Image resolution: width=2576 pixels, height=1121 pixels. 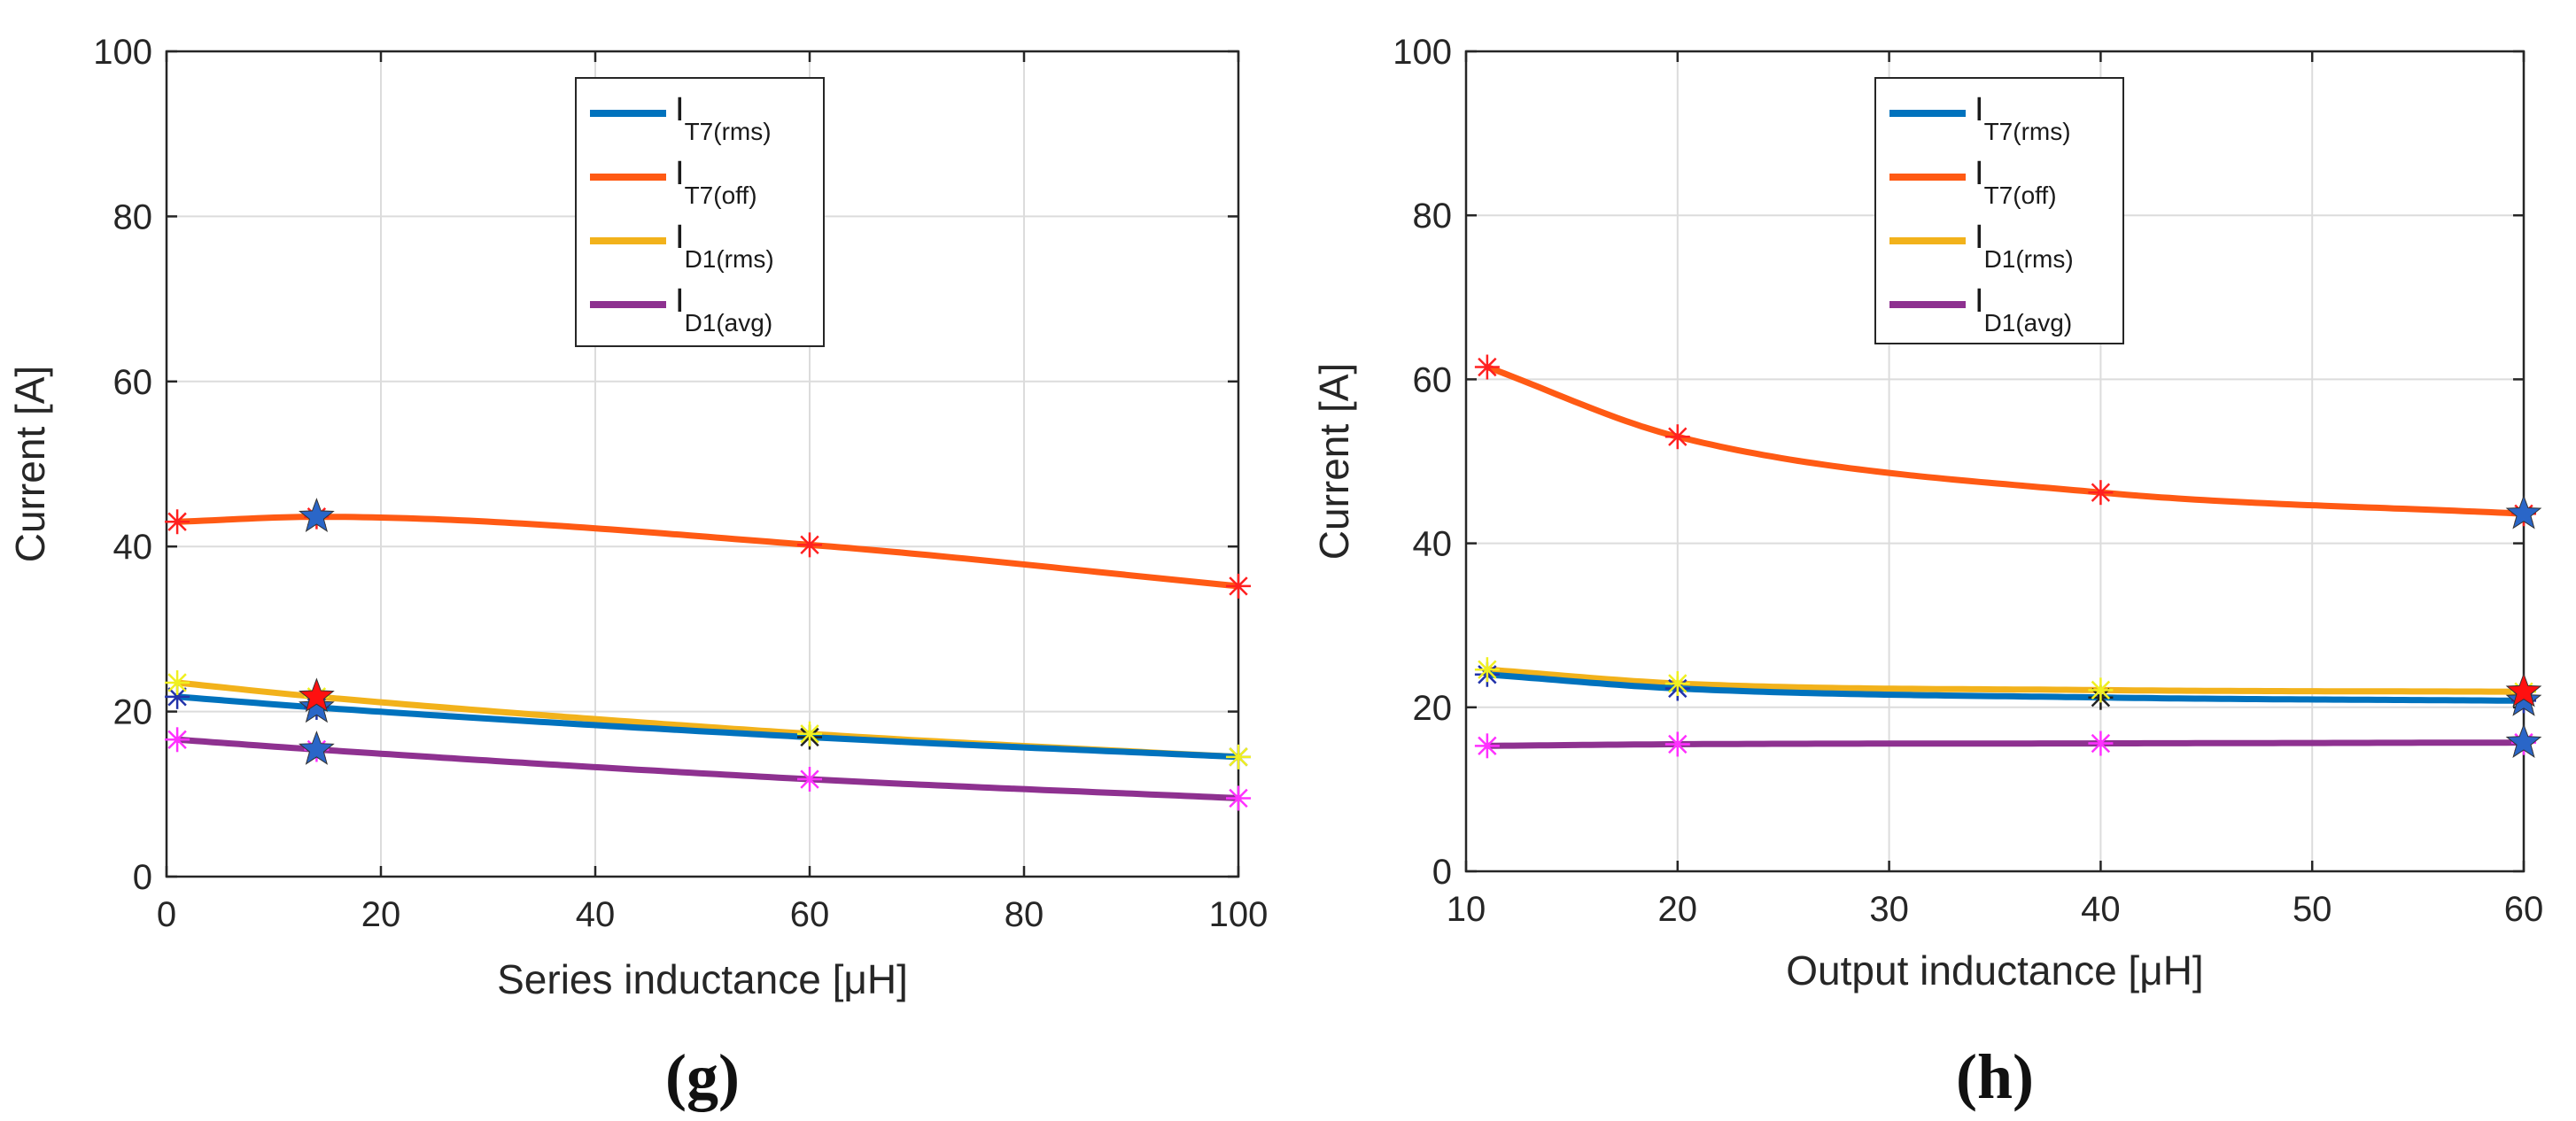 I want to click on legend-entry: ID1(rms), so click(x=2024, y=246).